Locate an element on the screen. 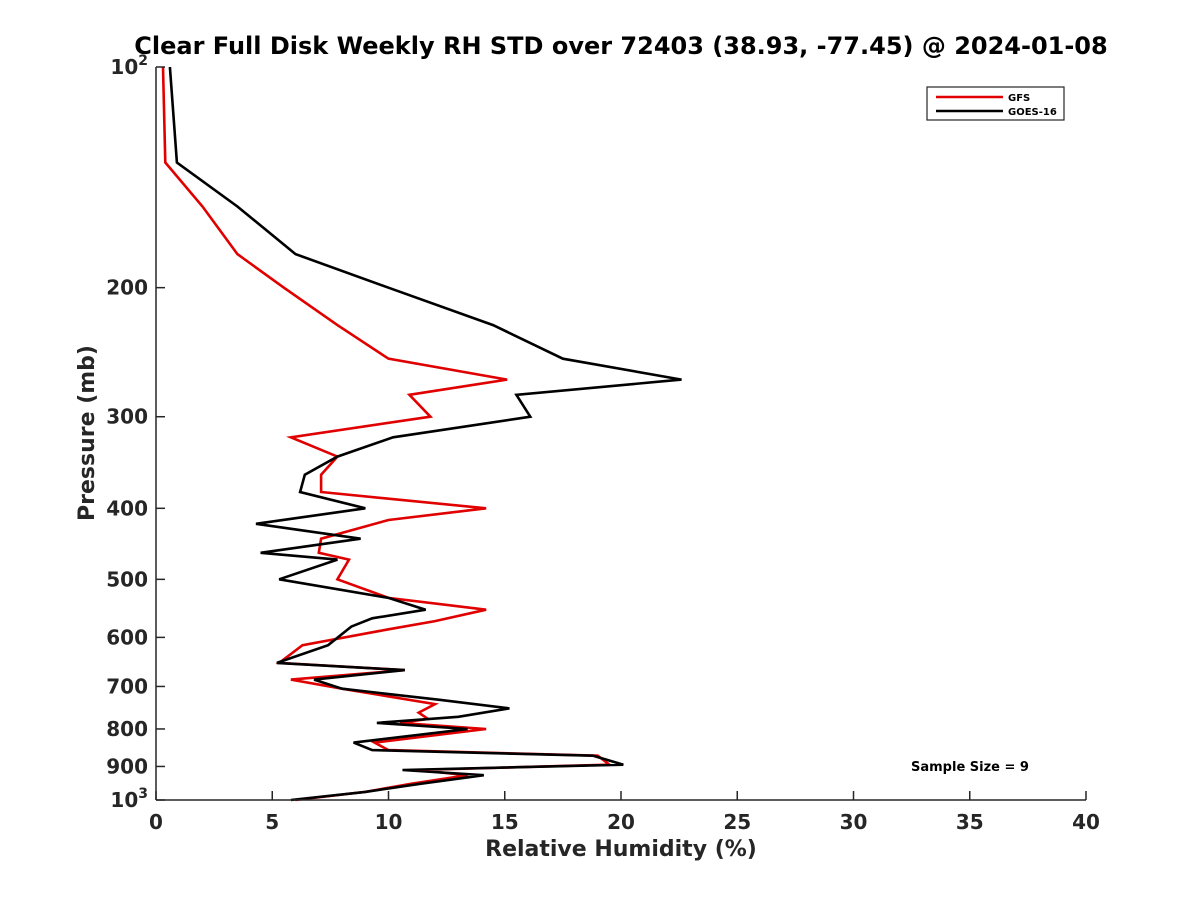  y-tick-label: 400 is located at coordinates (127, 508).